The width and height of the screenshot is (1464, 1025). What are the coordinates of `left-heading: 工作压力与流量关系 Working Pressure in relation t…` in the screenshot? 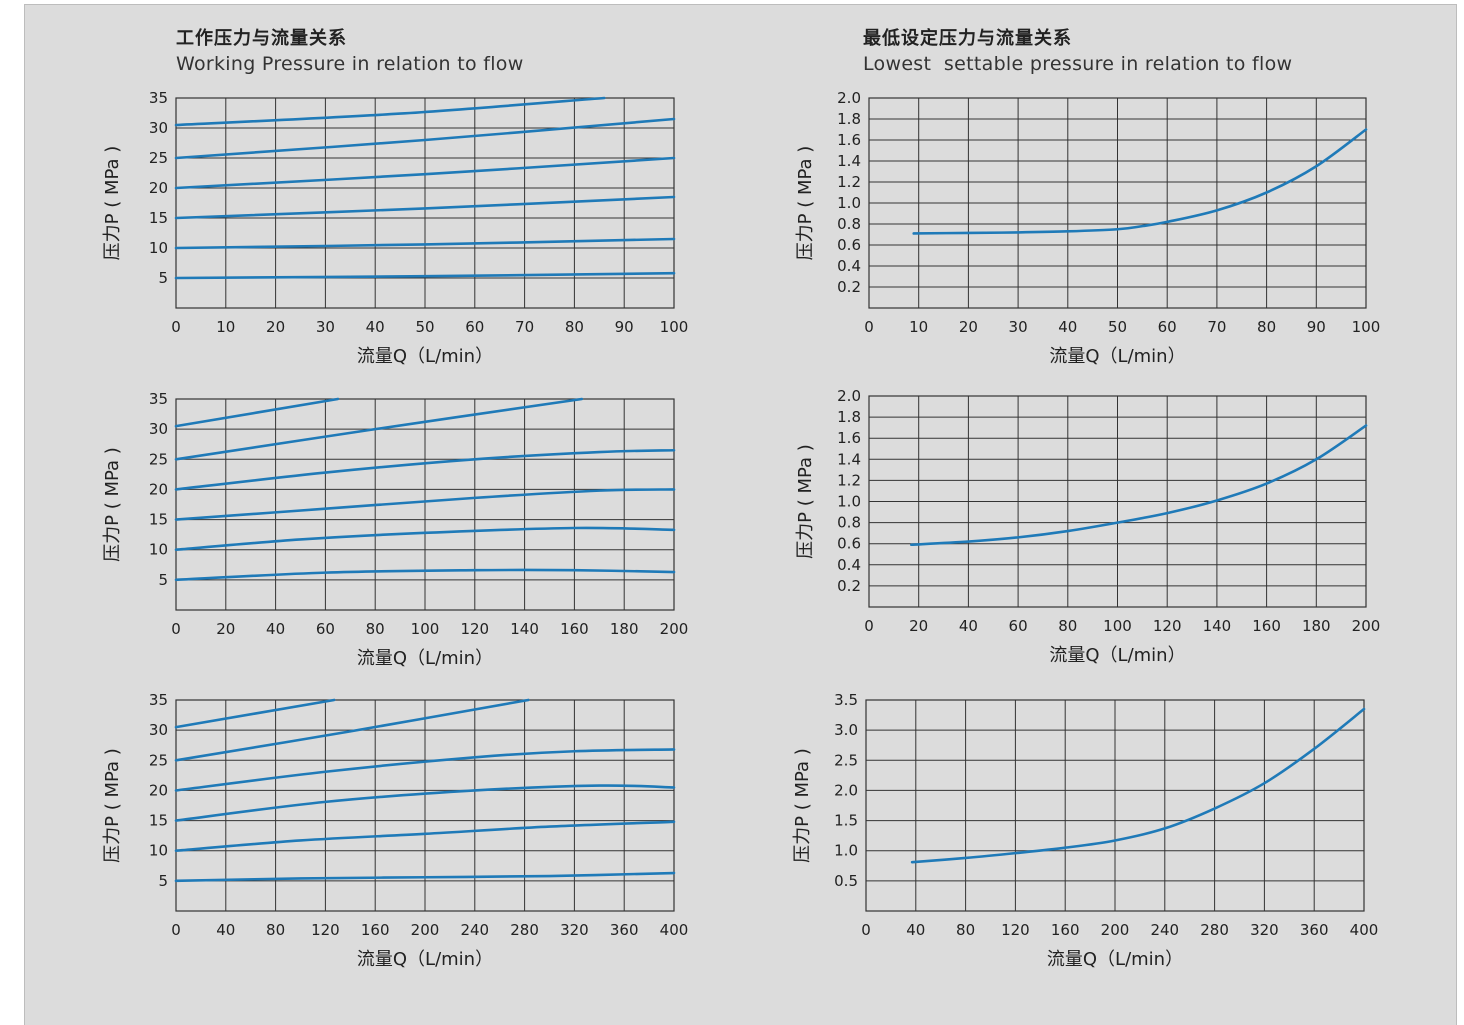 It's located at (350, 49).